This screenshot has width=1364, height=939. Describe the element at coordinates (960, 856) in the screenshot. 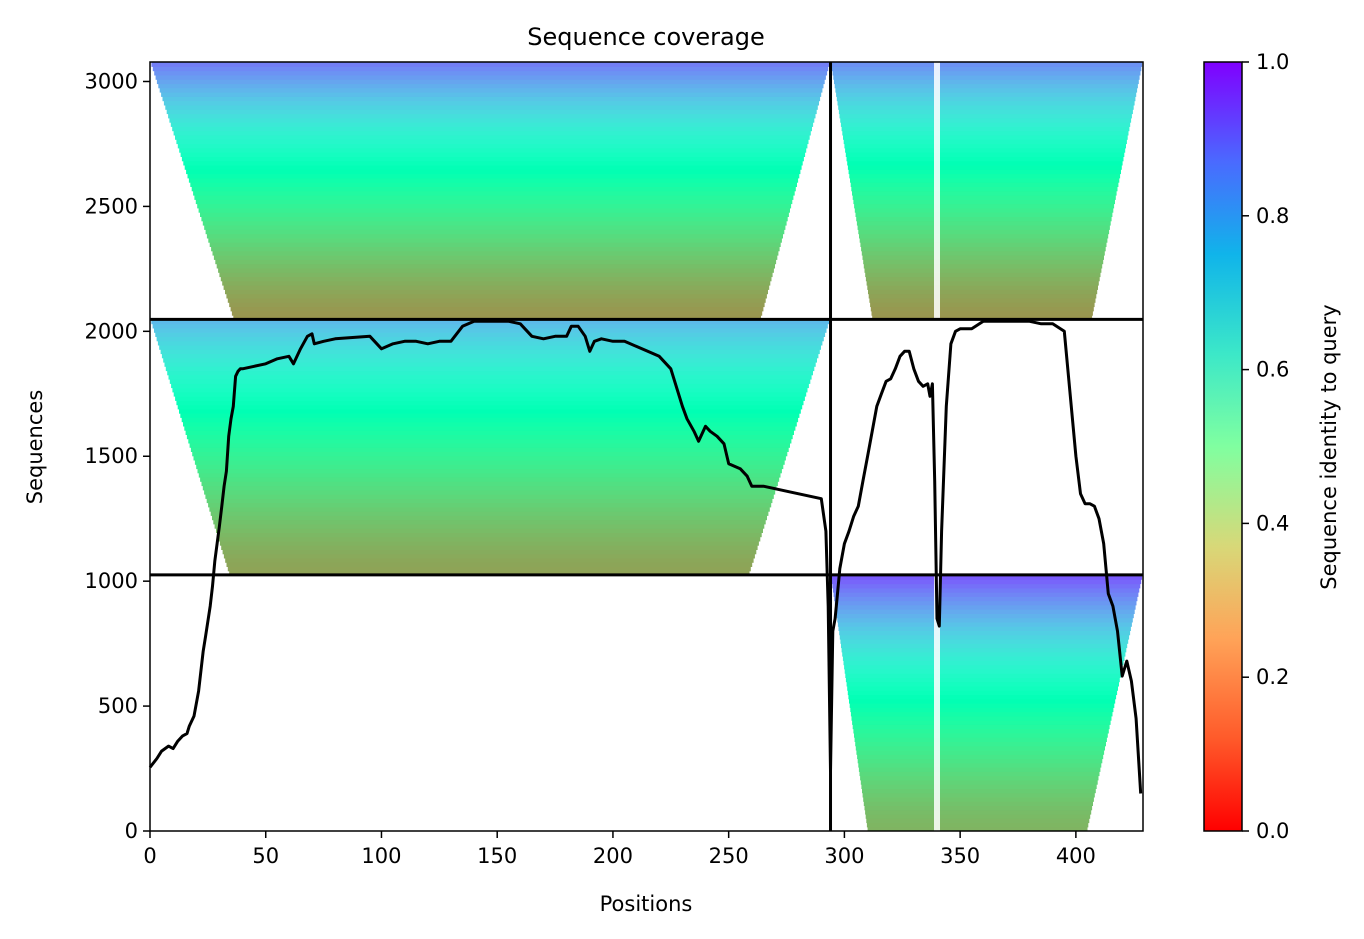

I see `x-tick-label: 350` at that location.